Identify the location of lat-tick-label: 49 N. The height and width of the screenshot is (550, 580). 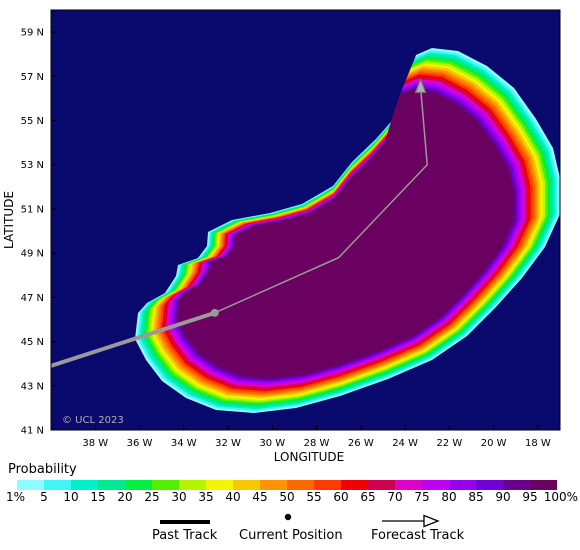
(32, 254).